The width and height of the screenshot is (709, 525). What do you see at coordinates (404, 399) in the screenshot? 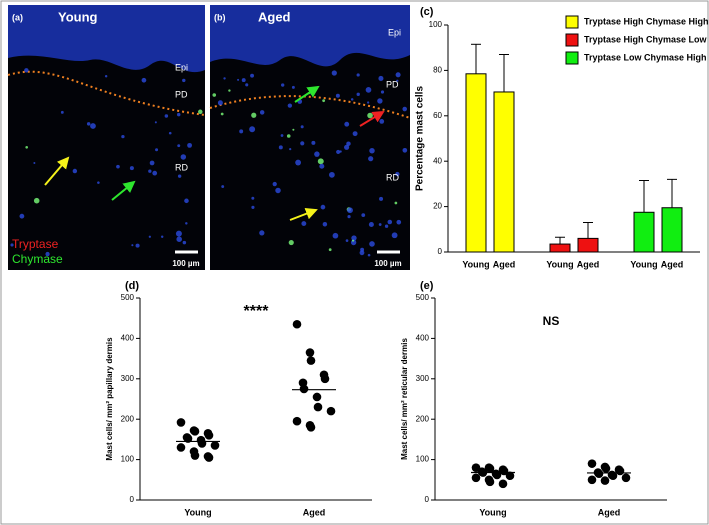
I see `y-axis-label: Mast cells/ mm² reticular dermis` at bounding box center [404, 399].